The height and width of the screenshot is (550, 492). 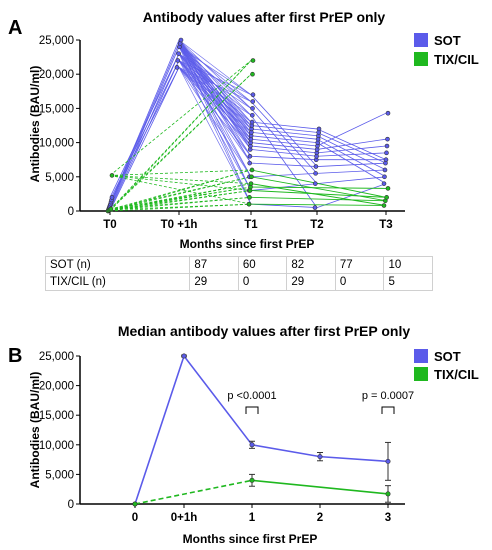 I want to click on counts-row-label: SOT (n), so click(x=117, y=265).